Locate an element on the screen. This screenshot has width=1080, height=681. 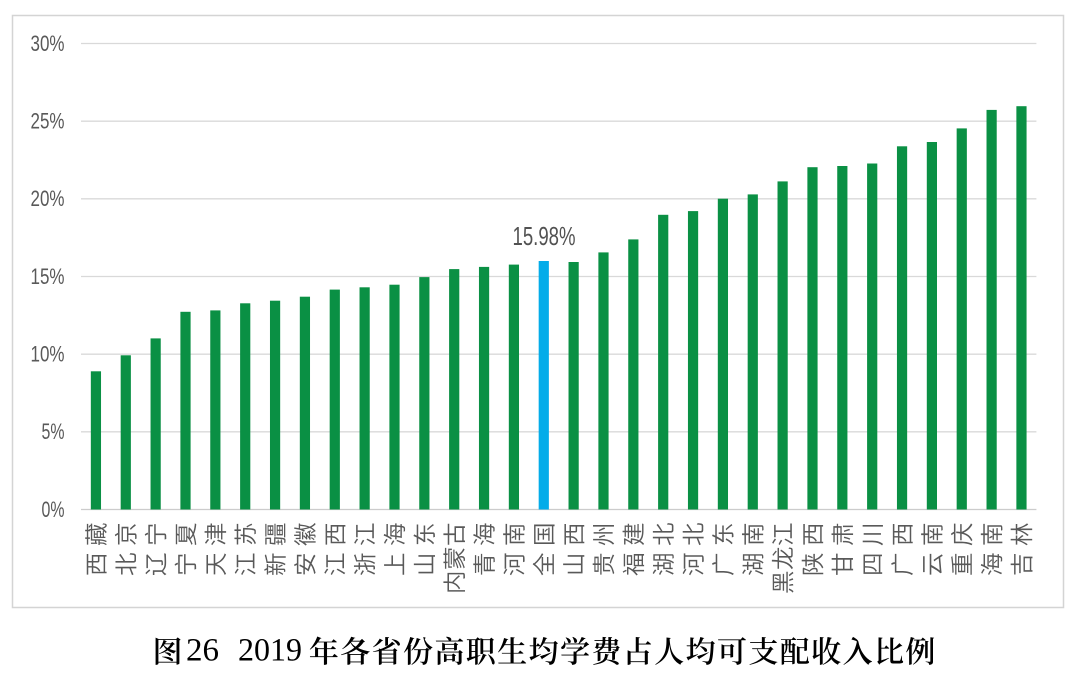
svg-text: 26 is located at coordinates (202, 651).